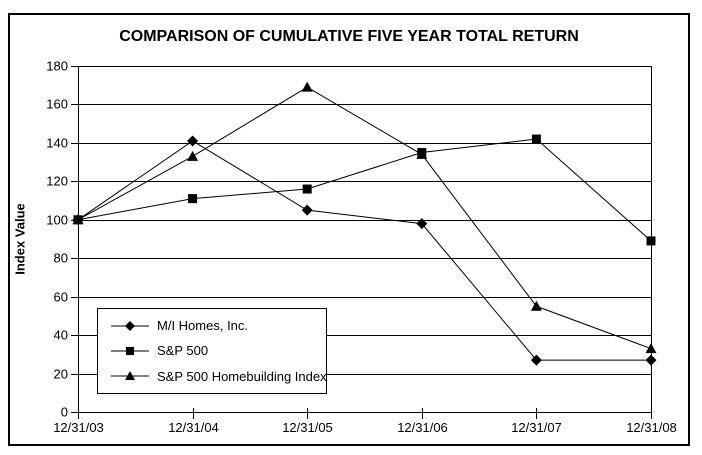 This screenshot has width=702, height=455. Describe the element at coordinates (57, 104) in the screenshot. I see `svg-text: 160` at that location.